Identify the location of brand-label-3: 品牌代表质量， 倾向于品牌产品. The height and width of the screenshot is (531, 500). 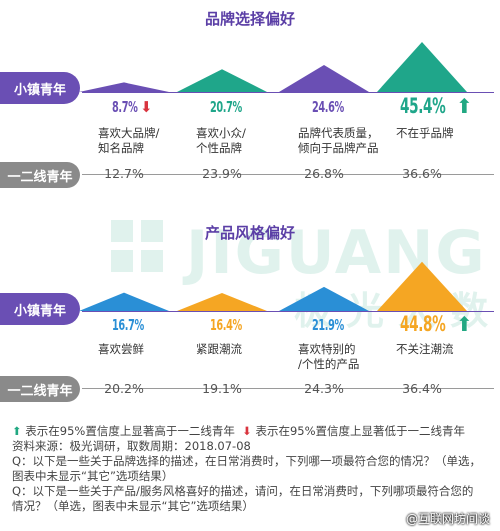
(338, 141).